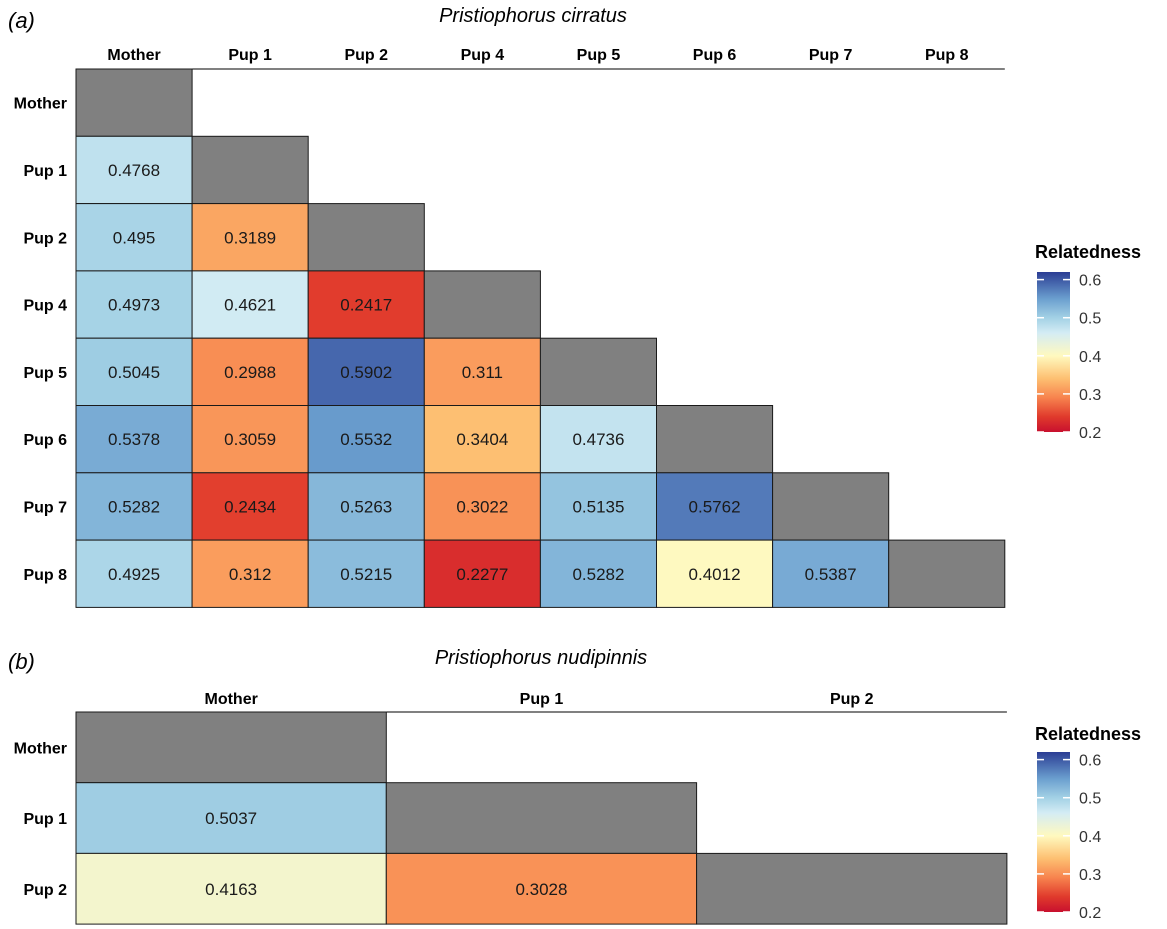 The width and height of the screenshot is (1167, 929). I want to click on column-label: Pup 8, so click(947, 55).